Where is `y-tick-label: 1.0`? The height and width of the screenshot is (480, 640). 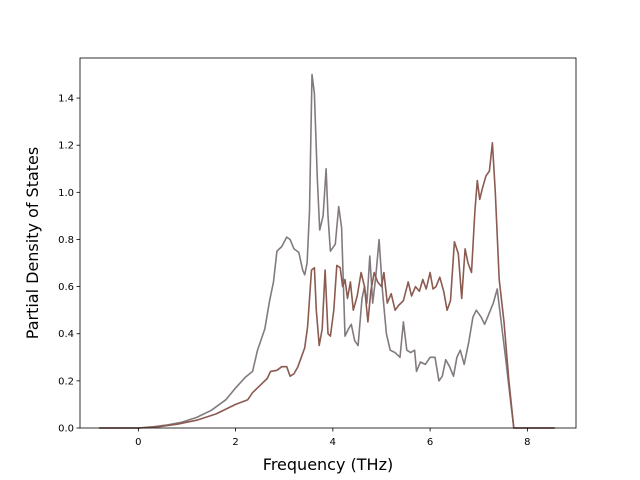
y-tick-label: 1.0 is located at coordinates (66, 193).